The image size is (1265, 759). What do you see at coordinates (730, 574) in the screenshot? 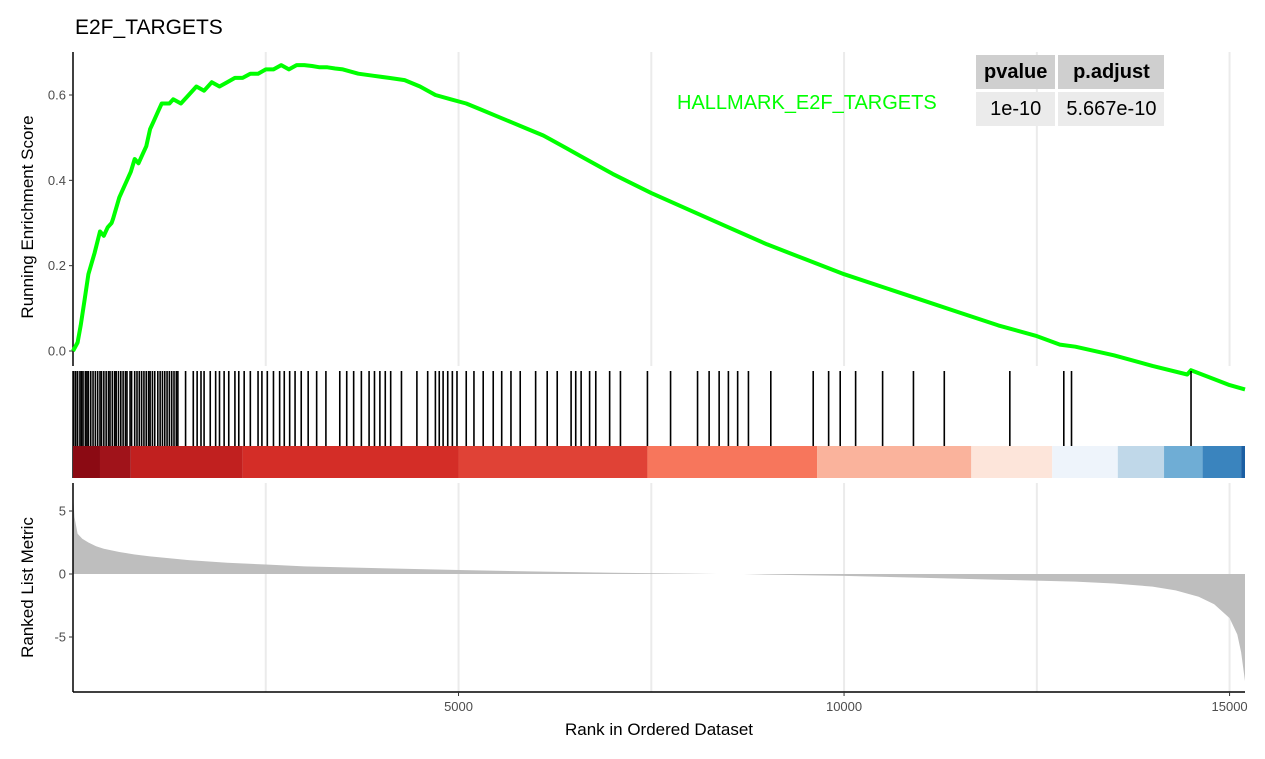
I see `metric-gap` at bounding box center [730, 574].